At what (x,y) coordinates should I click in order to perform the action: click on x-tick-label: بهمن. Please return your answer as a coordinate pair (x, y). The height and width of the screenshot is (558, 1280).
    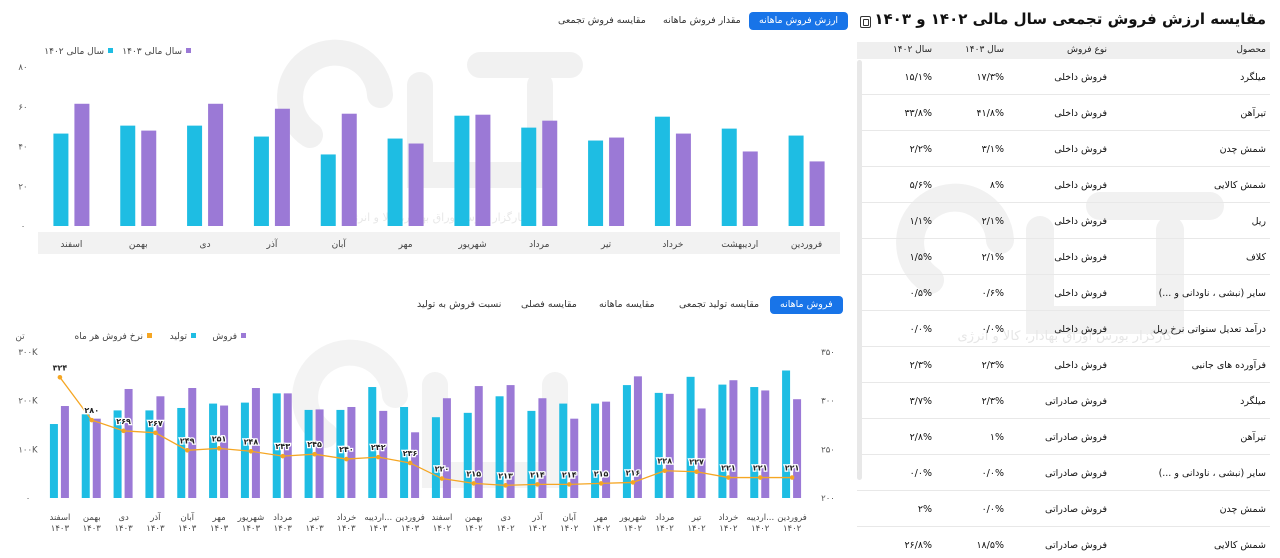
    Looking at the image, I should click on (138, 245).